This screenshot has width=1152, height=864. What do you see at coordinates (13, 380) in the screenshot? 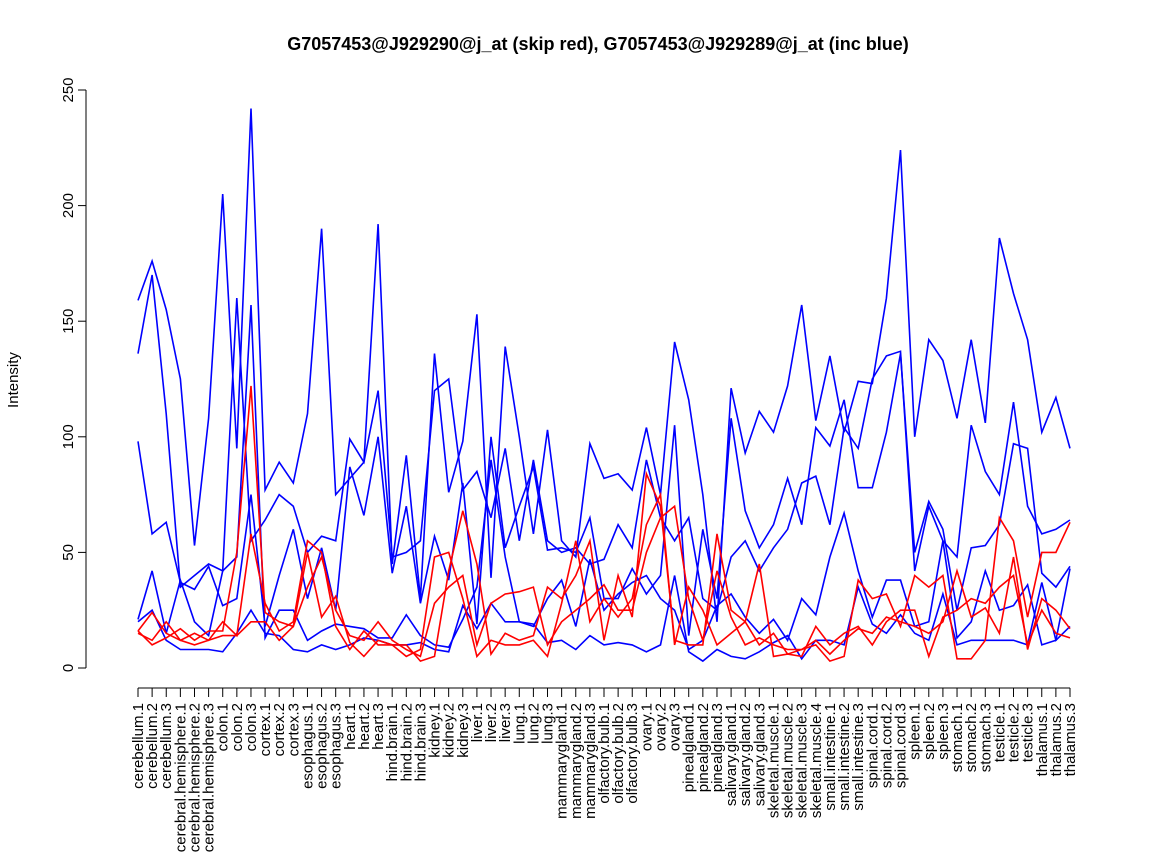
I see `y-axis-label: Intensity` at bounding box center [13, 380].